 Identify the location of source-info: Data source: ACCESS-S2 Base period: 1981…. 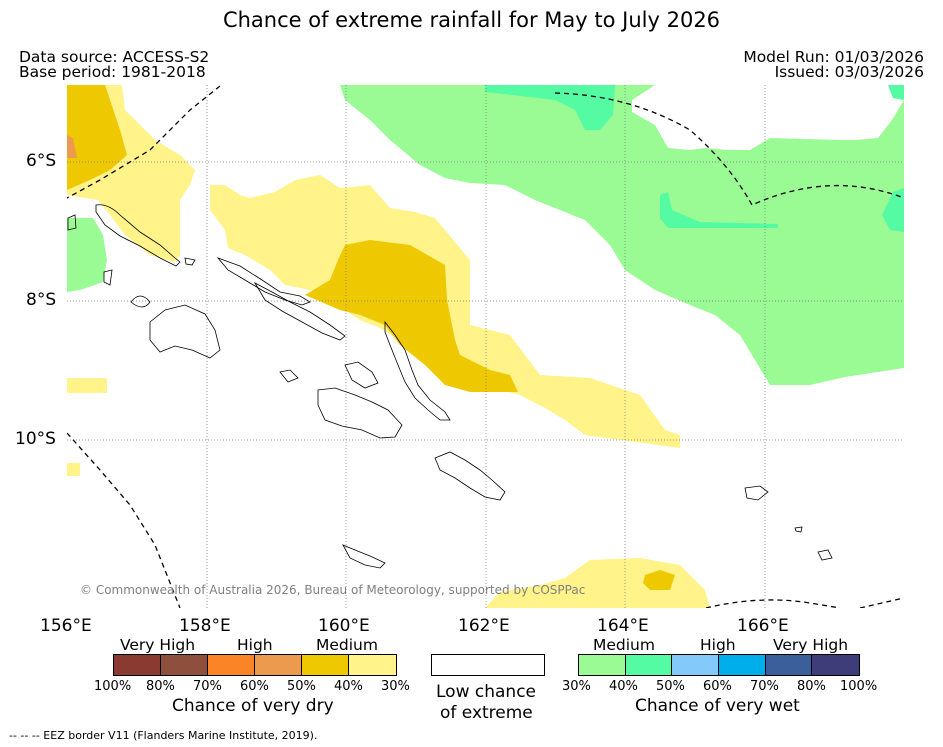
(114, 64).